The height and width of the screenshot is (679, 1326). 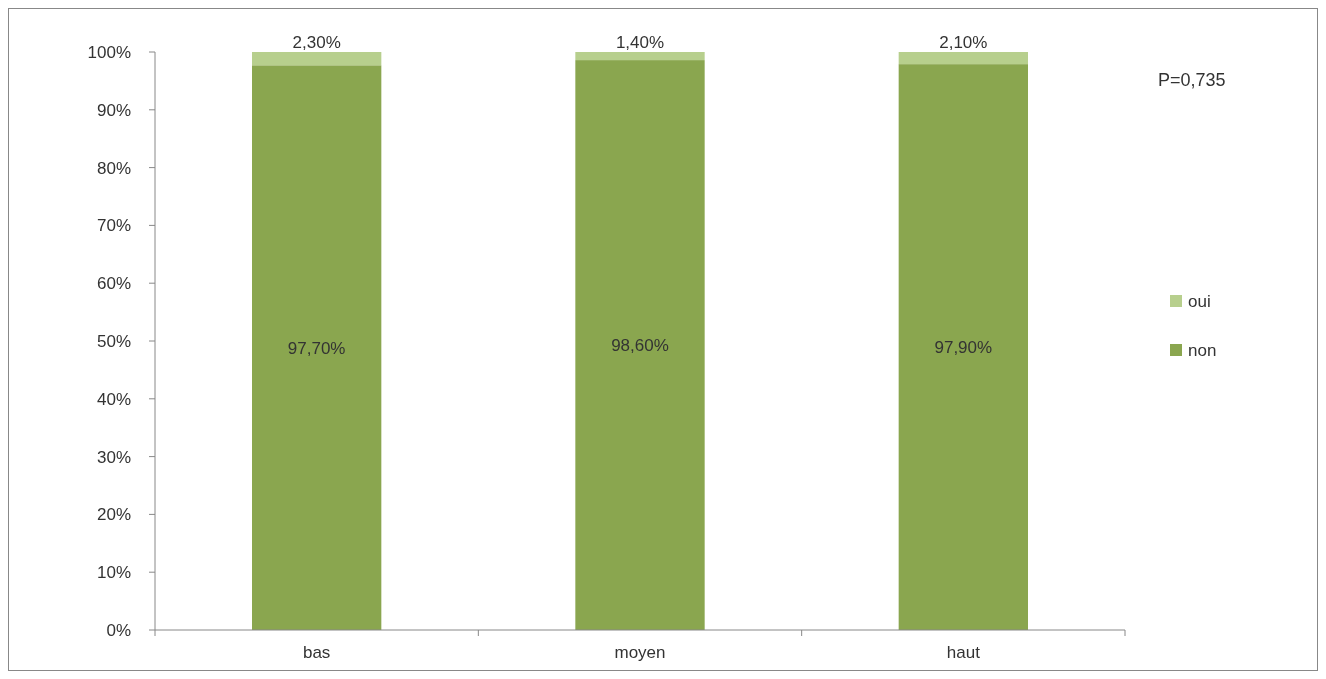 What do you see at coordinates (113, 573) in the screenshot?
I see `y-tick-label: 10%` at bounding box center [113, 573].